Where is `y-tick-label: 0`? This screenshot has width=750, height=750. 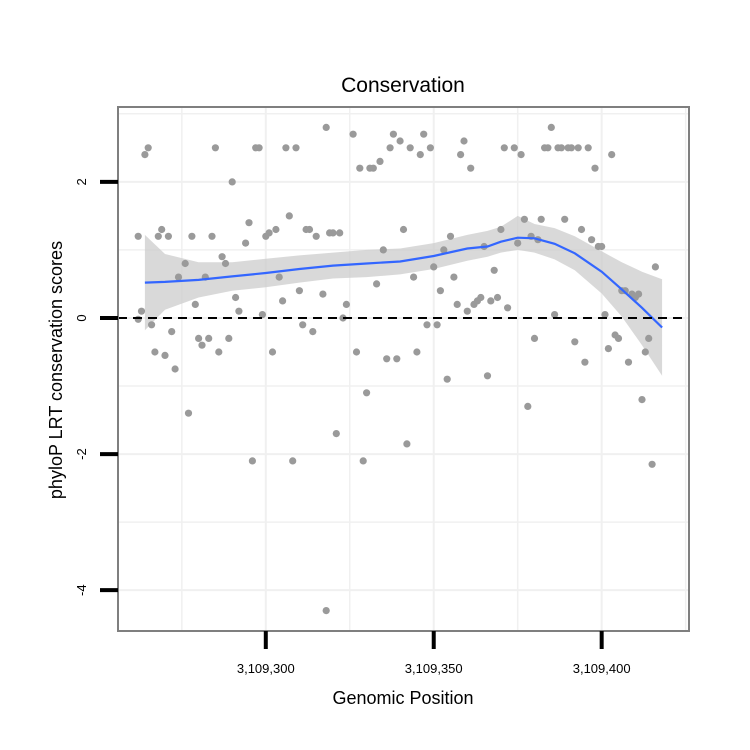
y-tick-label: 0 is located at coordinates (81, 317).